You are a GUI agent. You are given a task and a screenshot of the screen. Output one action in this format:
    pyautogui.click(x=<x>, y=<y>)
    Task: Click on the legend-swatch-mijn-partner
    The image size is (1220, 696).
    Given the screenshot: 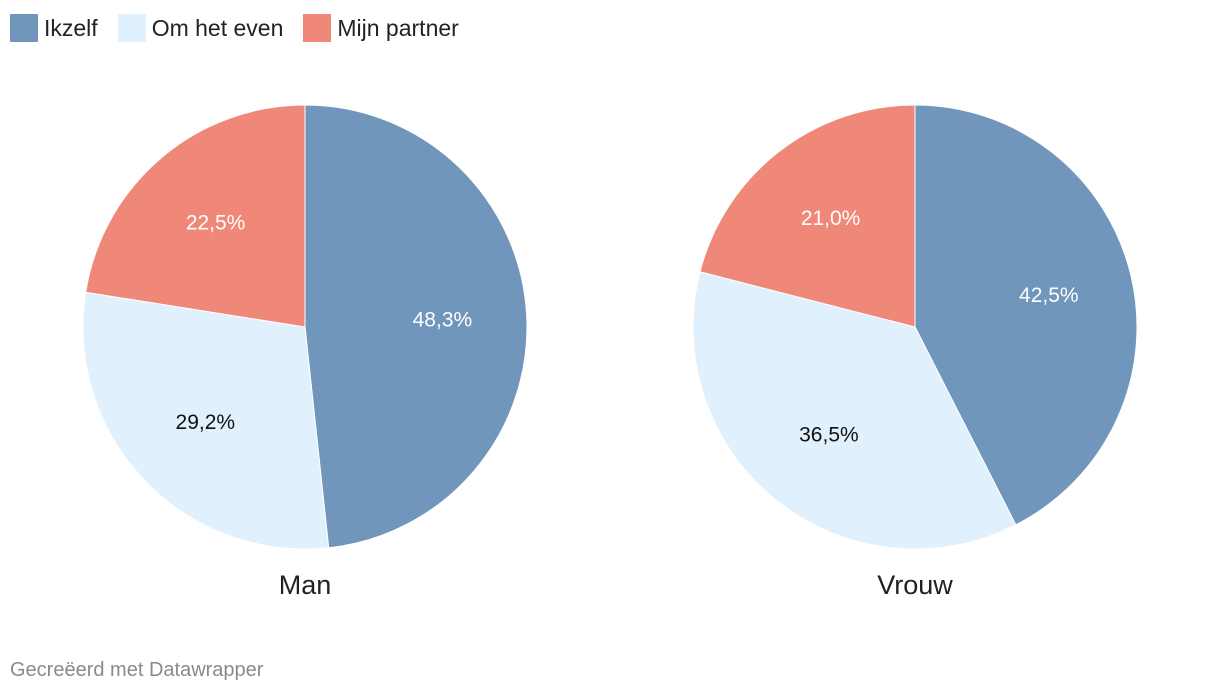 What is the action you would take?
    pyautogui.click(x=317, y=28)
    